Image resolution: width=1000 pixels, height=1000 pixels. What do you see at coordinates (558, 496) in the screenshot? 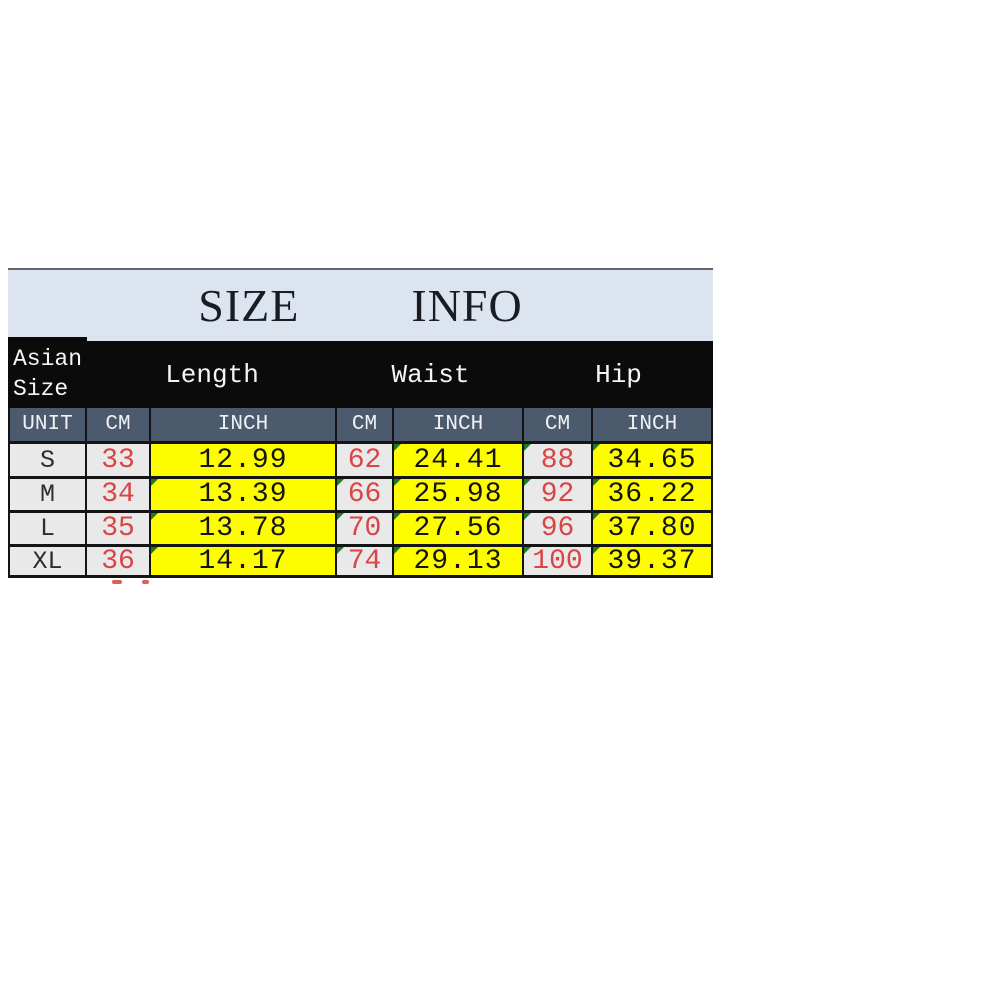
I see `row-m-hip-cm: 92` at bounding box center [558, 496].